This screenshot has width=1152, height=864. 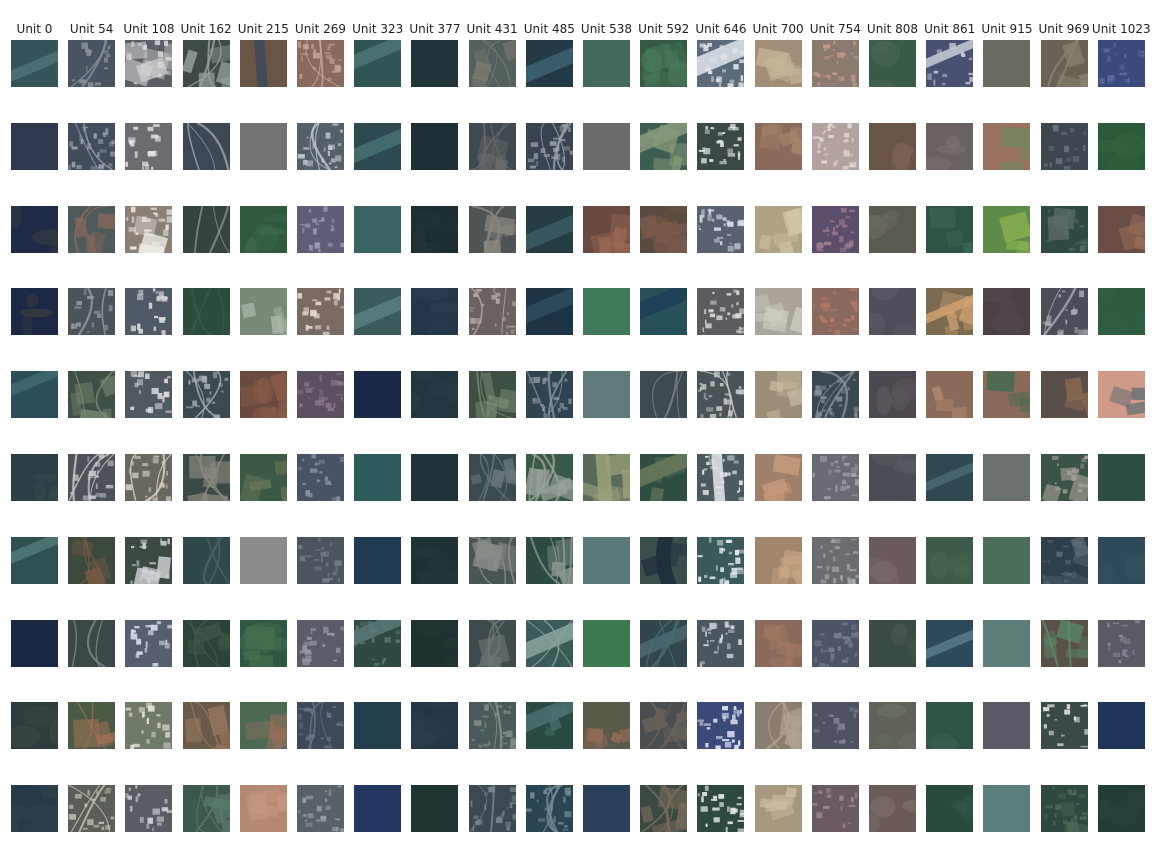 I want to click on unit-label: Unit 646, so click(x=721, y=29).